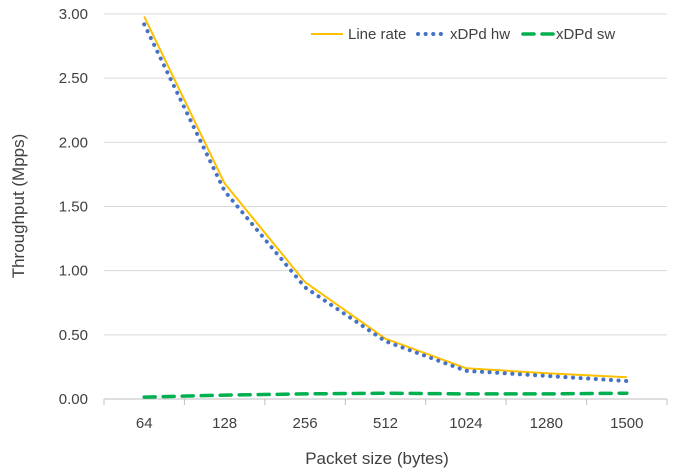  I want to click on y-axis-title: Throughput (Mpps), so click(18, 206).